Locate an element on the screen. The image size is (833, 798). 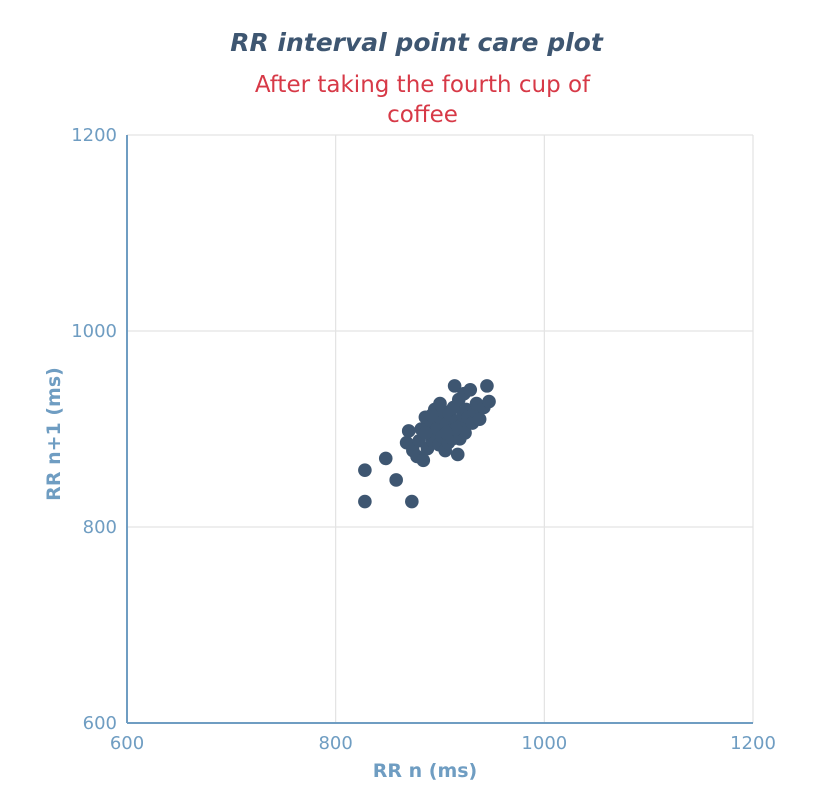
x-tick-label: 800 is located at coordinates (335, 743).